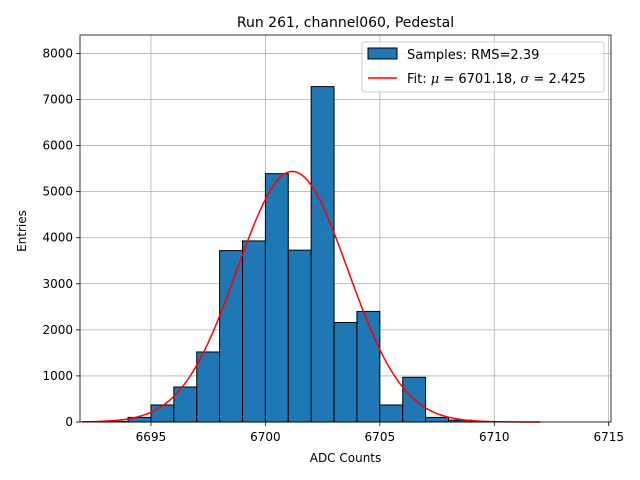  I want to click on legend-label-fit: Fit: μ = 6701.18, σ = 2.425, so click(496, 79).